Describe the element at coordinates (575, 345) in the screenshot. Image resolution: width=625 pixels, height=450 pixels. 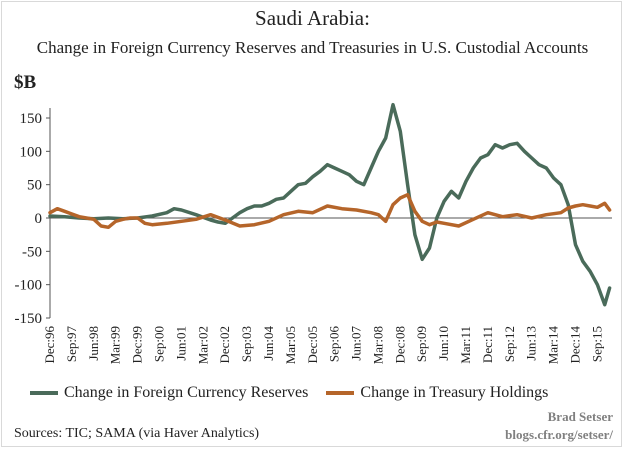
I see `x-tick-label: Dec:14` at that location.